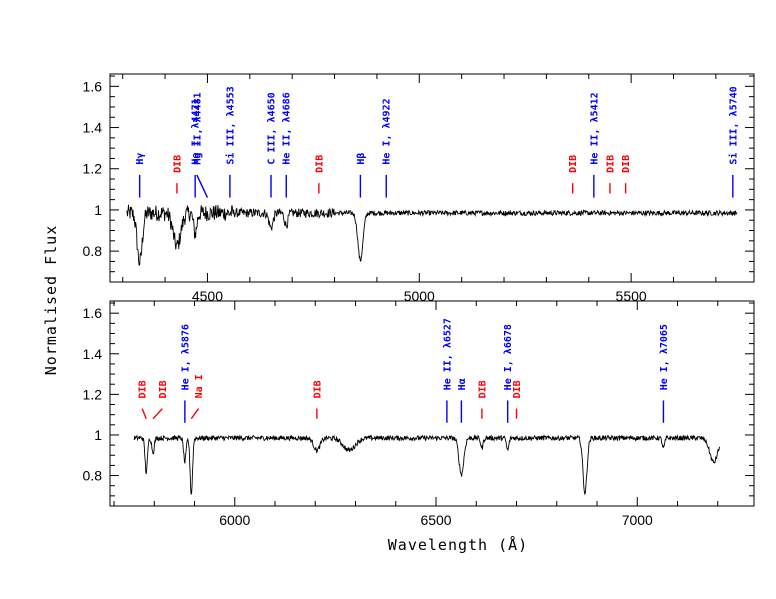  Describe the element at coordinates (594, 128) in the screenshot. I see `line-label: He II, λ5412` at that location.